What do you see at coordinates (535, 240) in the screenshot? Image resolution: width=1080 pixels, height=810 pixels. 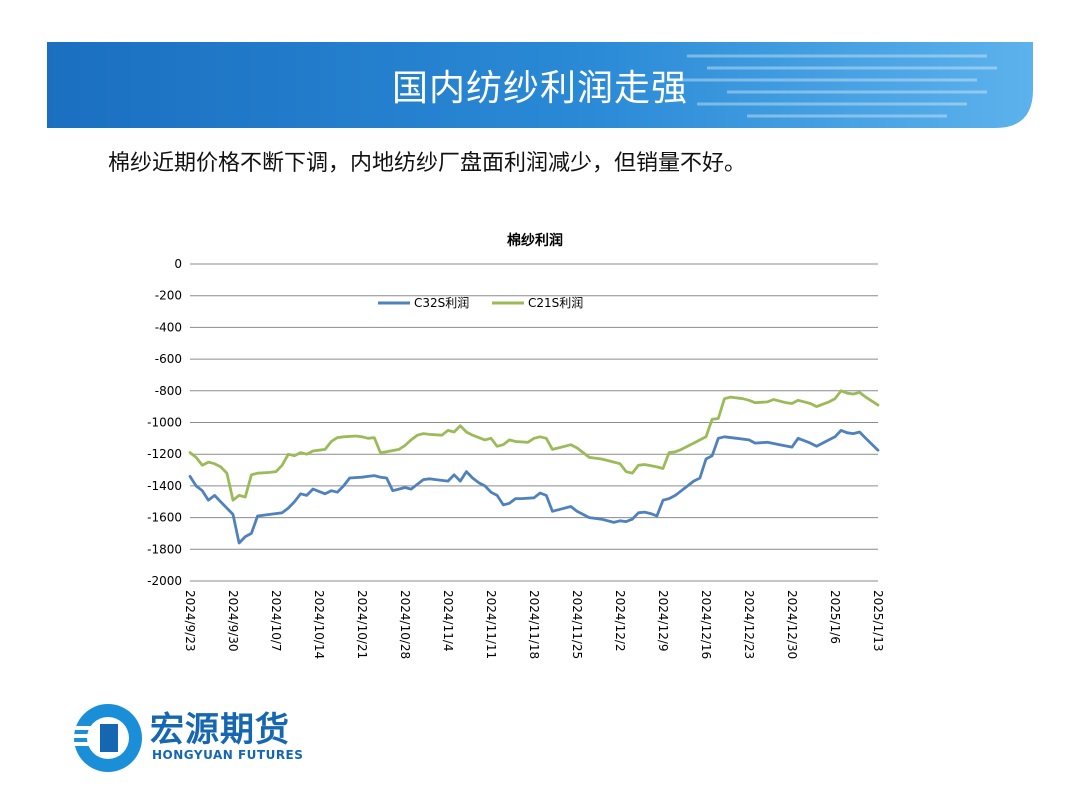 I see `chart-title: 棉纱利润` at bounding box center [535, 240].